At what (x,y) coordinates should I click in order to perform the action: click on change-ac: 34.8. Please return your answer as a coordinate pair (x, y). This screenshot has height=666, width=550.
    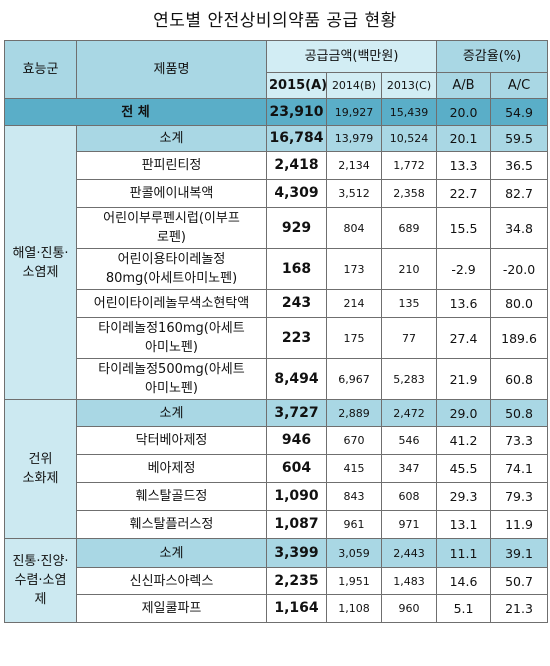
    Looking at the image, I should click on (519, 228).